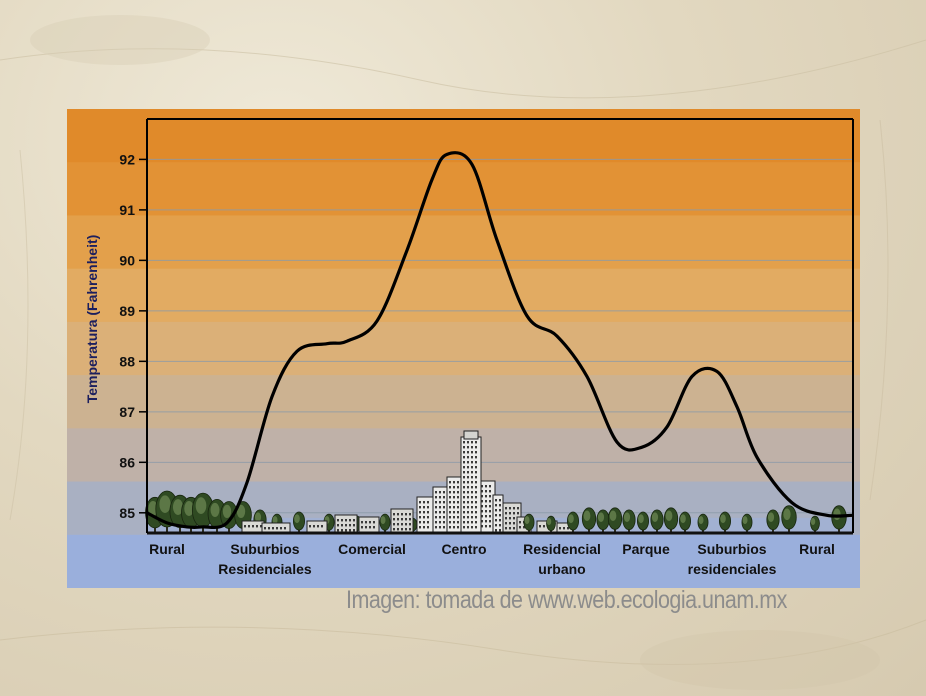 This screenshot has height=696, width=926. I want to click on x-category-label-line: urbano, so click(561, 569).